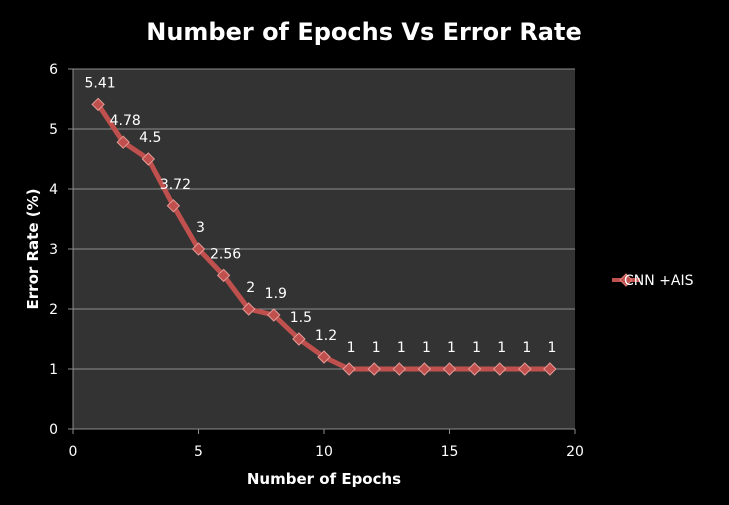  What do you see at coordinates (53, 310) in the screenshot?
I see `y-tick-label: 2` at bounding box center [53, 310].